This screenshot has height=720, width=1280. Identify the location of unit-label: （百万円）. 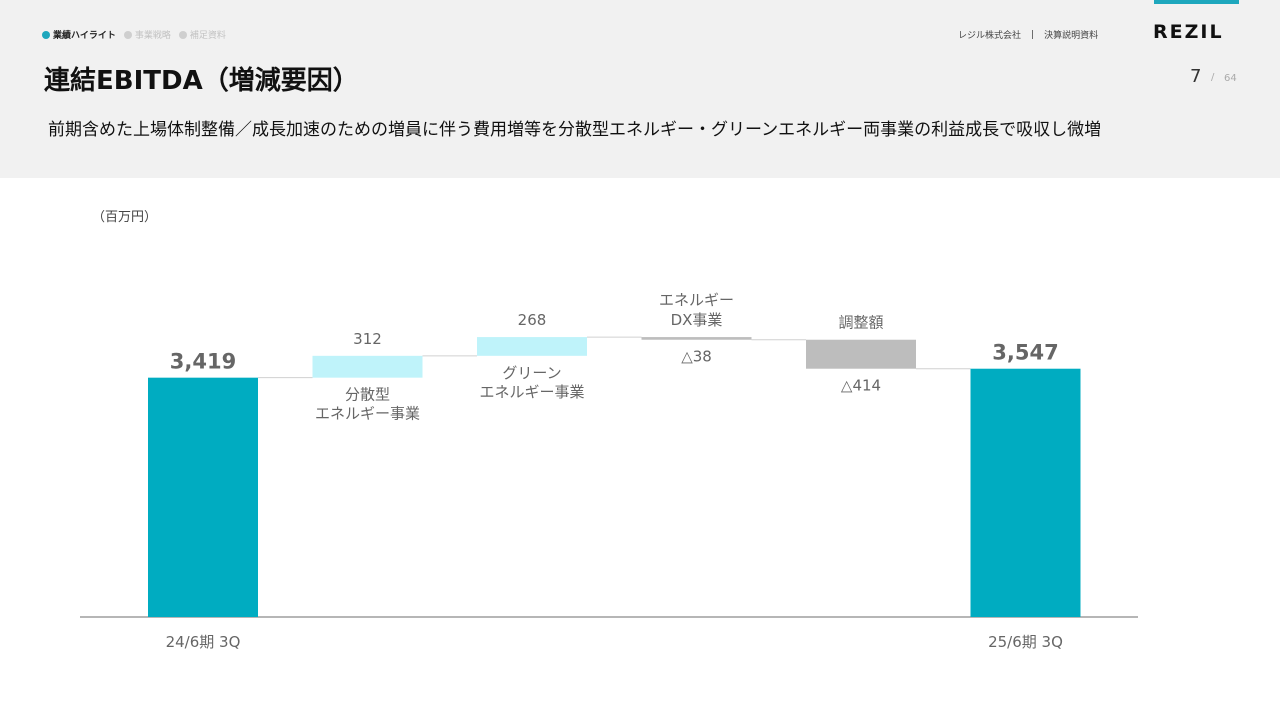
(125, 217).